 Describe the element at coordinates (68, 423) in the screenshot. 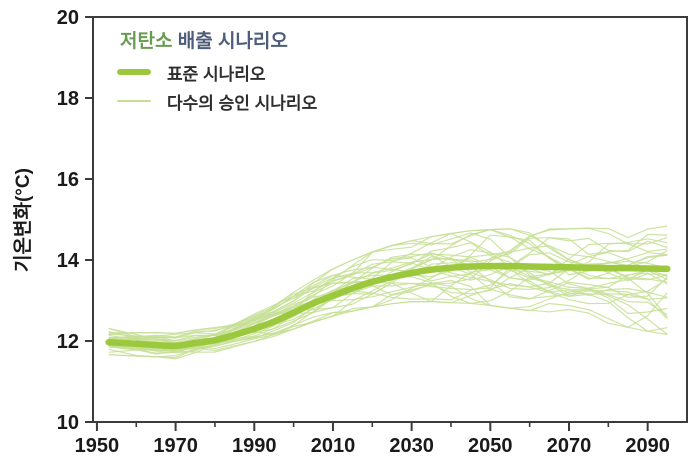

I see `y-tick-label: 10` at that location.